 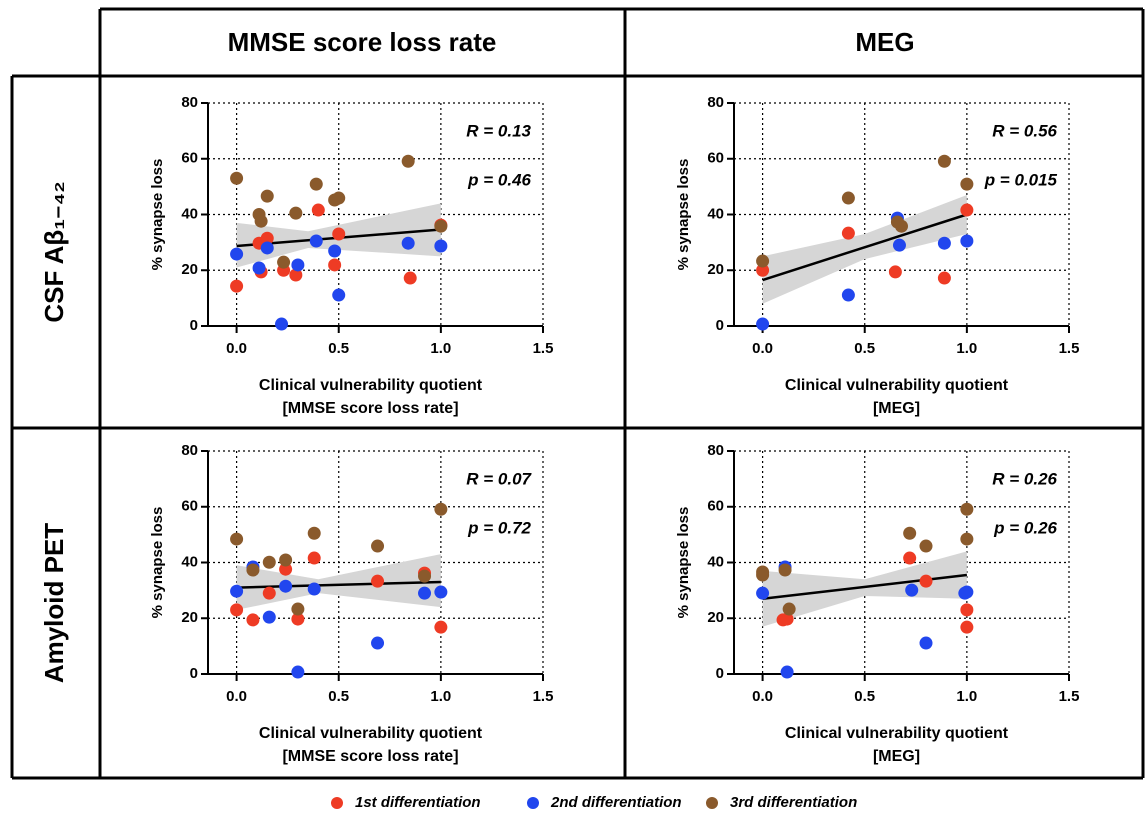 I want to click on y-tick-label: 60, so click(x=715, y=158).